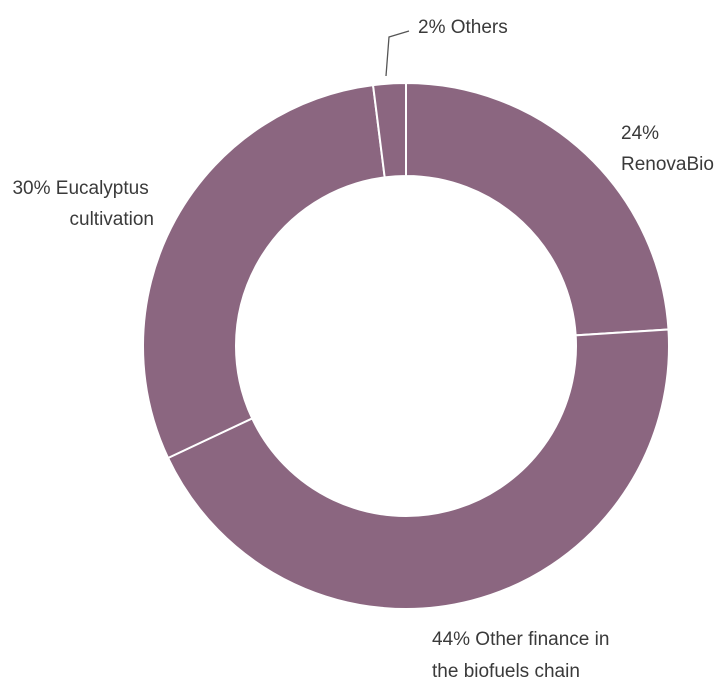 The width and height of the screenshot is (717, 686). Describe the element at coordinates (463, 27) in the screenshot. I see `slice-label-others: 2% Others` at that location.